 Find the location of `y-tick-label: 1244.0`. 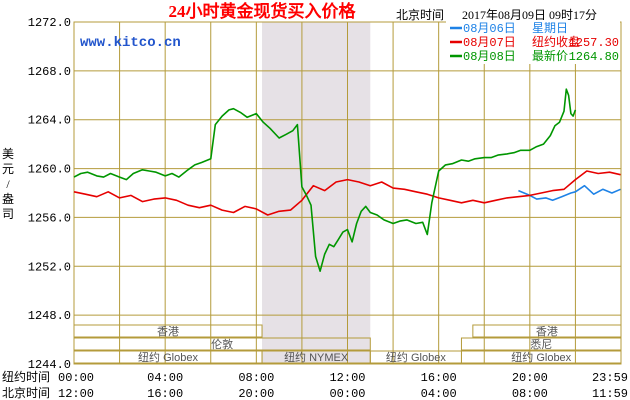

y-tick-label: 1244.0 is located at coordinates (49, 365).